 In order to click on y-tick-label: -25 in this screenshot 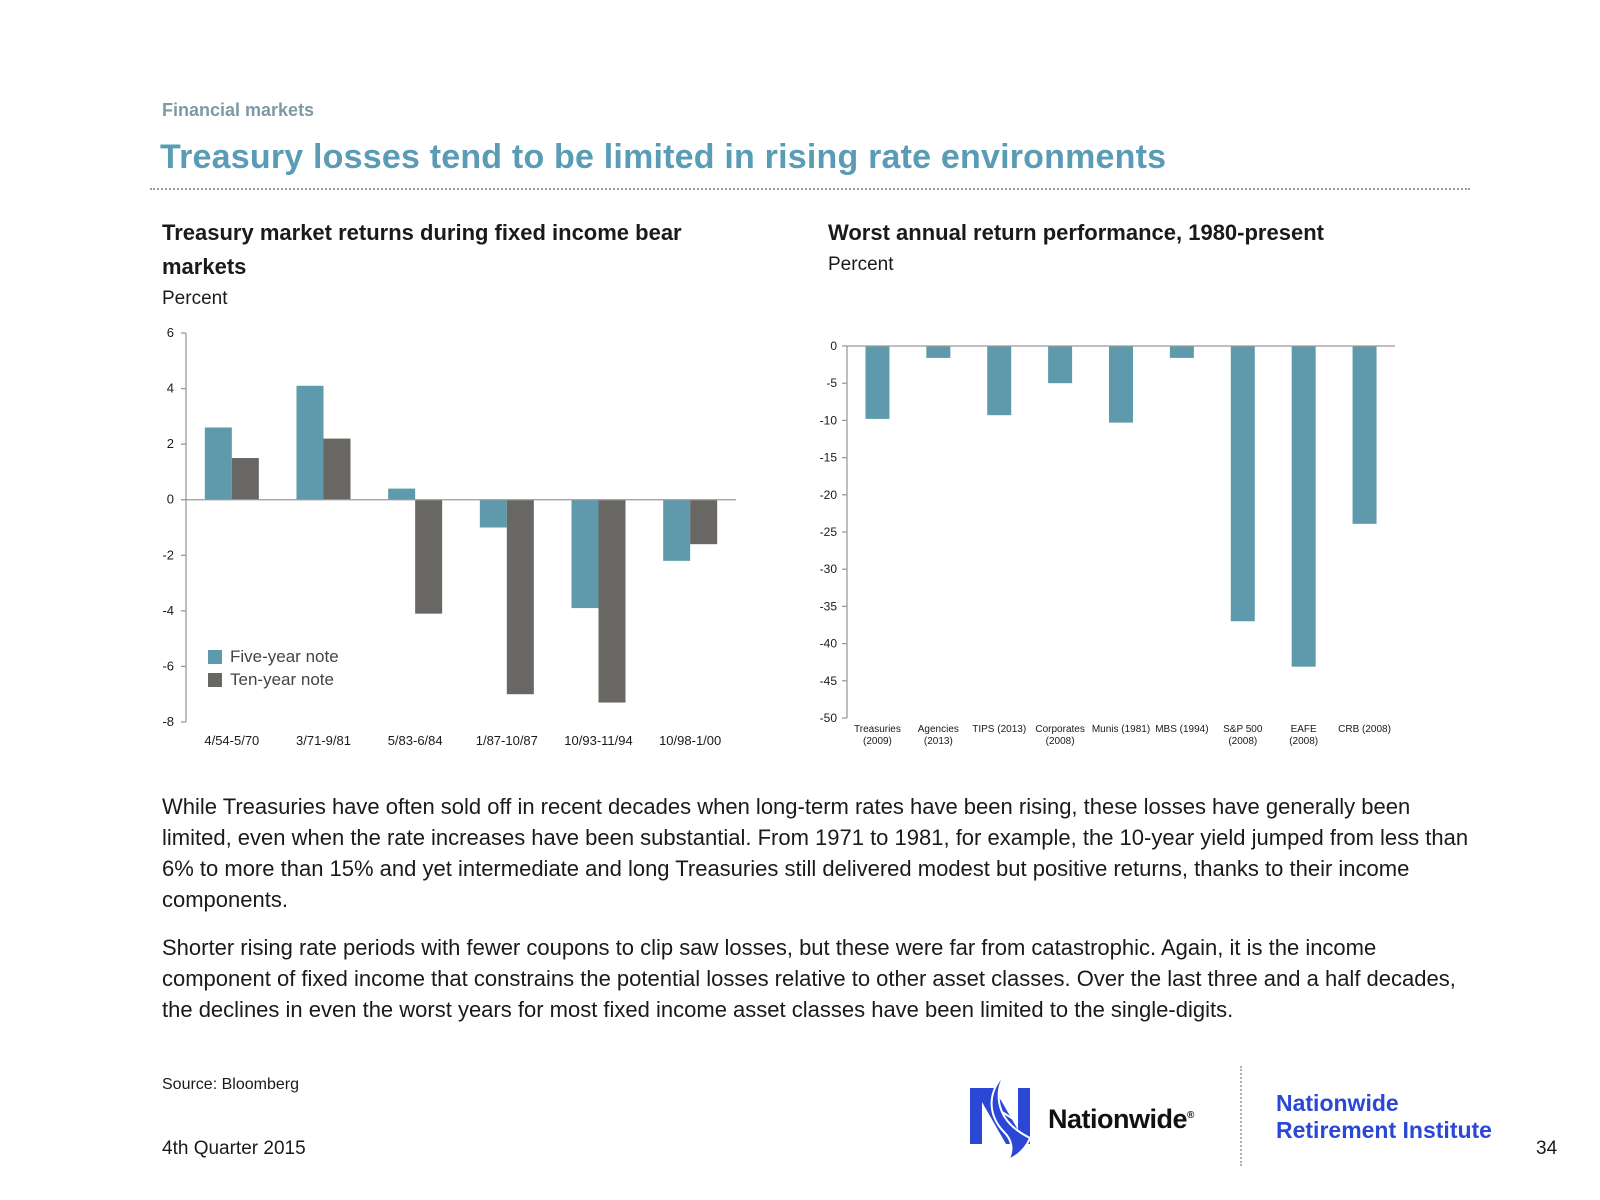, I will do `click(828, 532)`.